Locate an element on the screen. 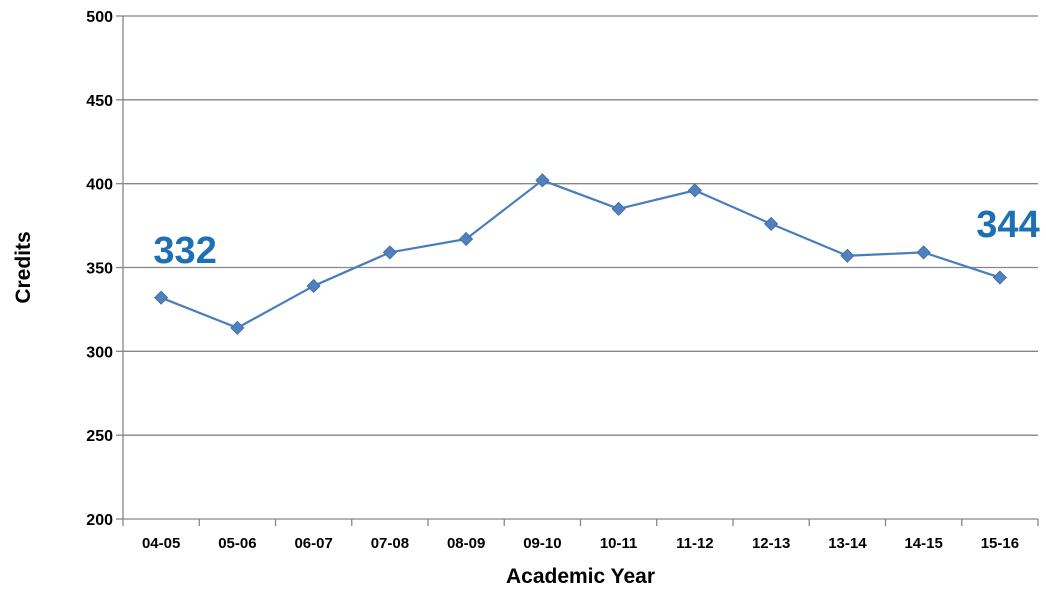  y-tick-label: 200 is located at coordinates (99, 520).